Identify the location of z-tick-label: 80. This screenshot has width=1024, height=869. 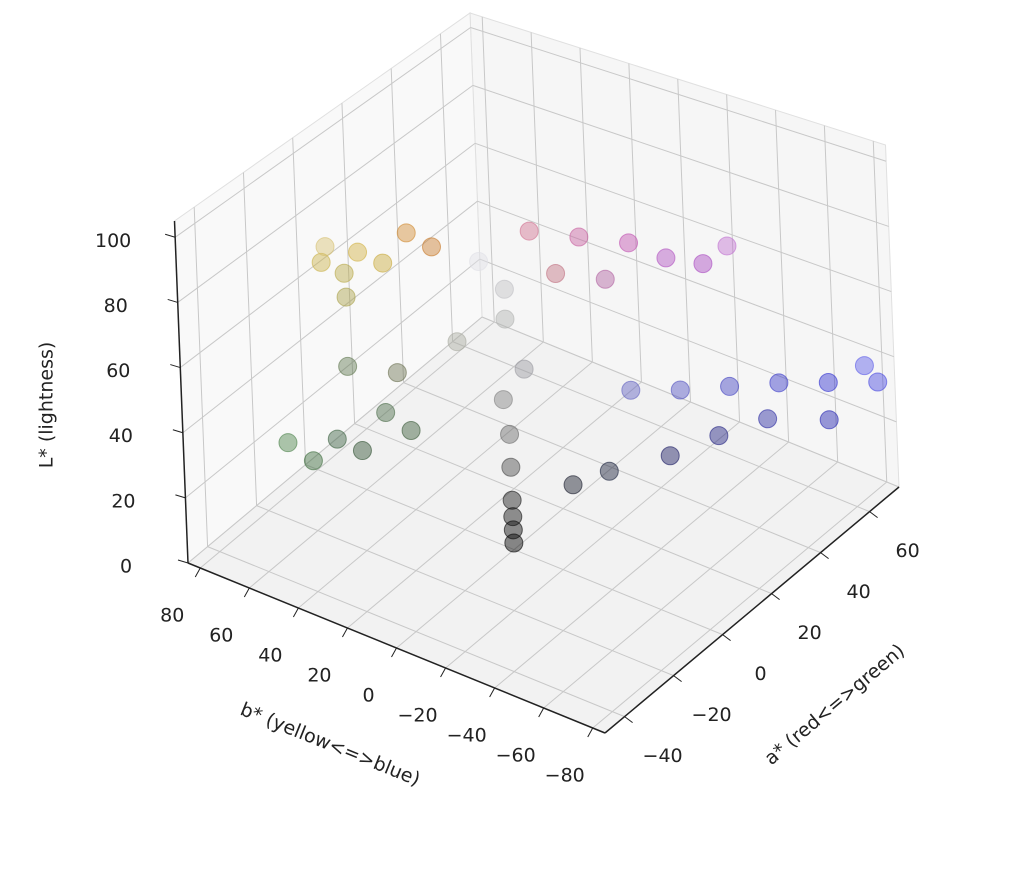
(116, 306).